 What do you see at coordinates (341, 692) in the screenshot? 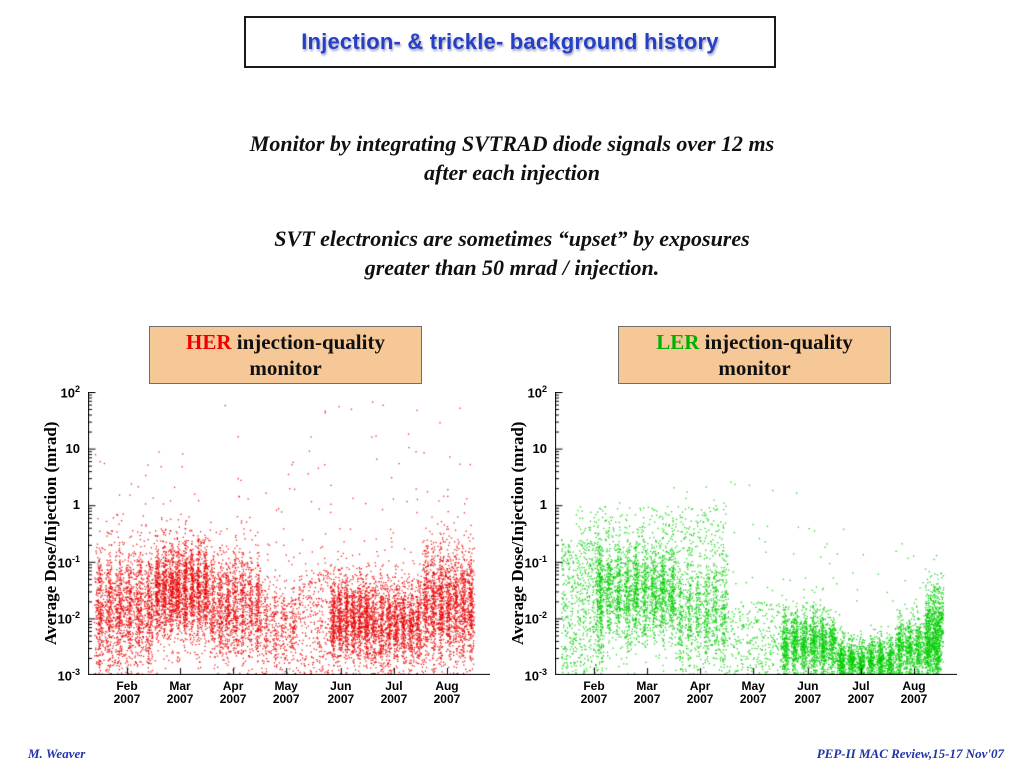
I see `her-x-tick-jun: Jun 2007` at bounding box center [341, 692].